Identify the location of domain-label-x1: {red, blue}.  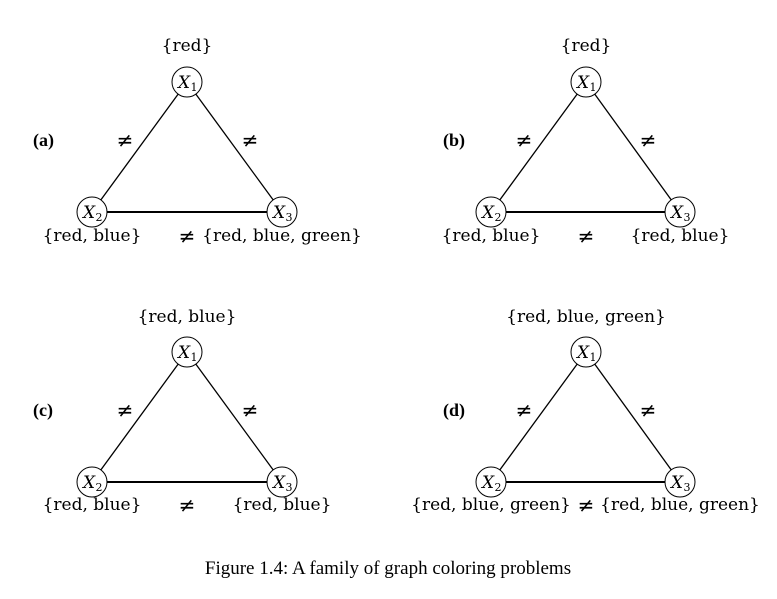
(187, 317).